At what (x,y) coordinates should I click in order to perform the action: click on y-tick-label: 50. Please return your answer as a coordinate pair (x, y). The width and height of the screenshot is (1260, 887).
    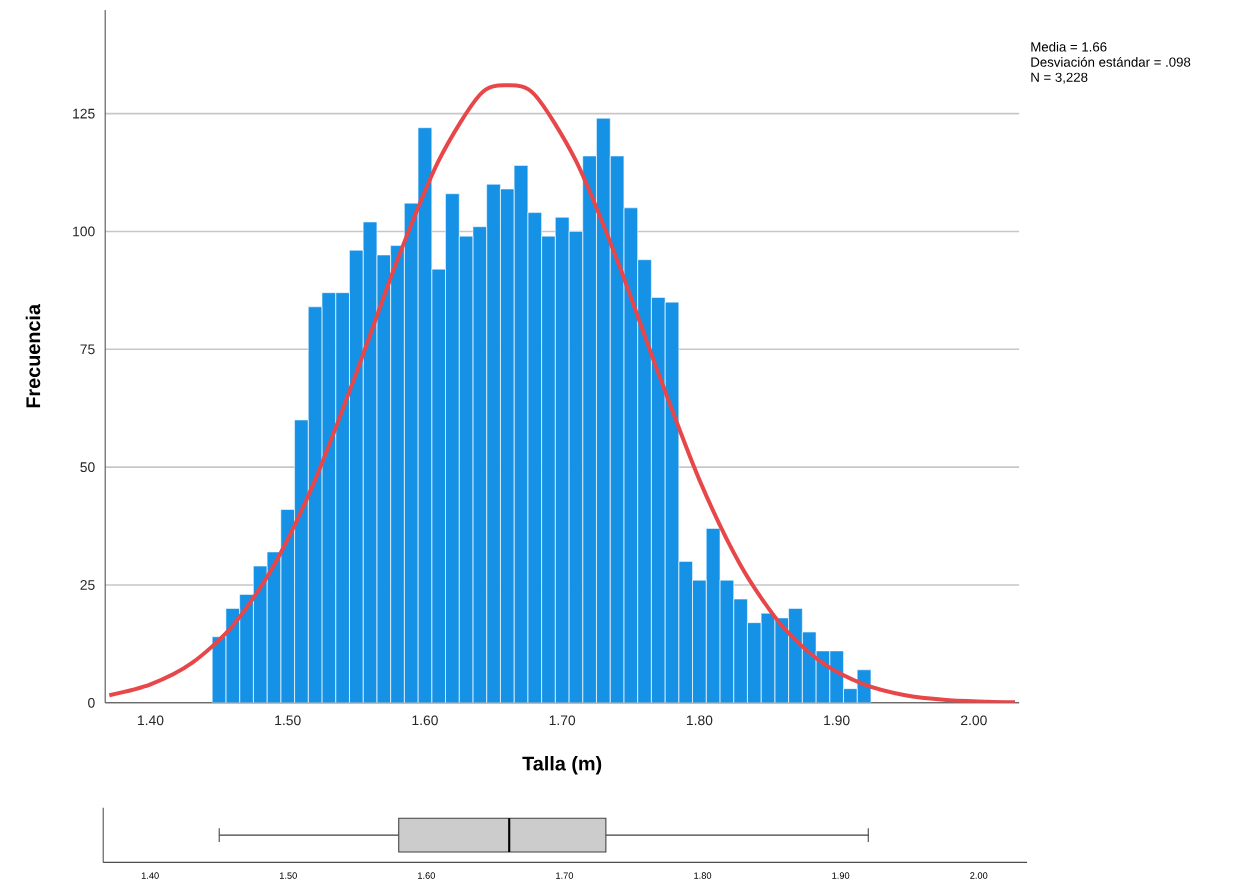
    Looking at the image, I should click on (87, 467).